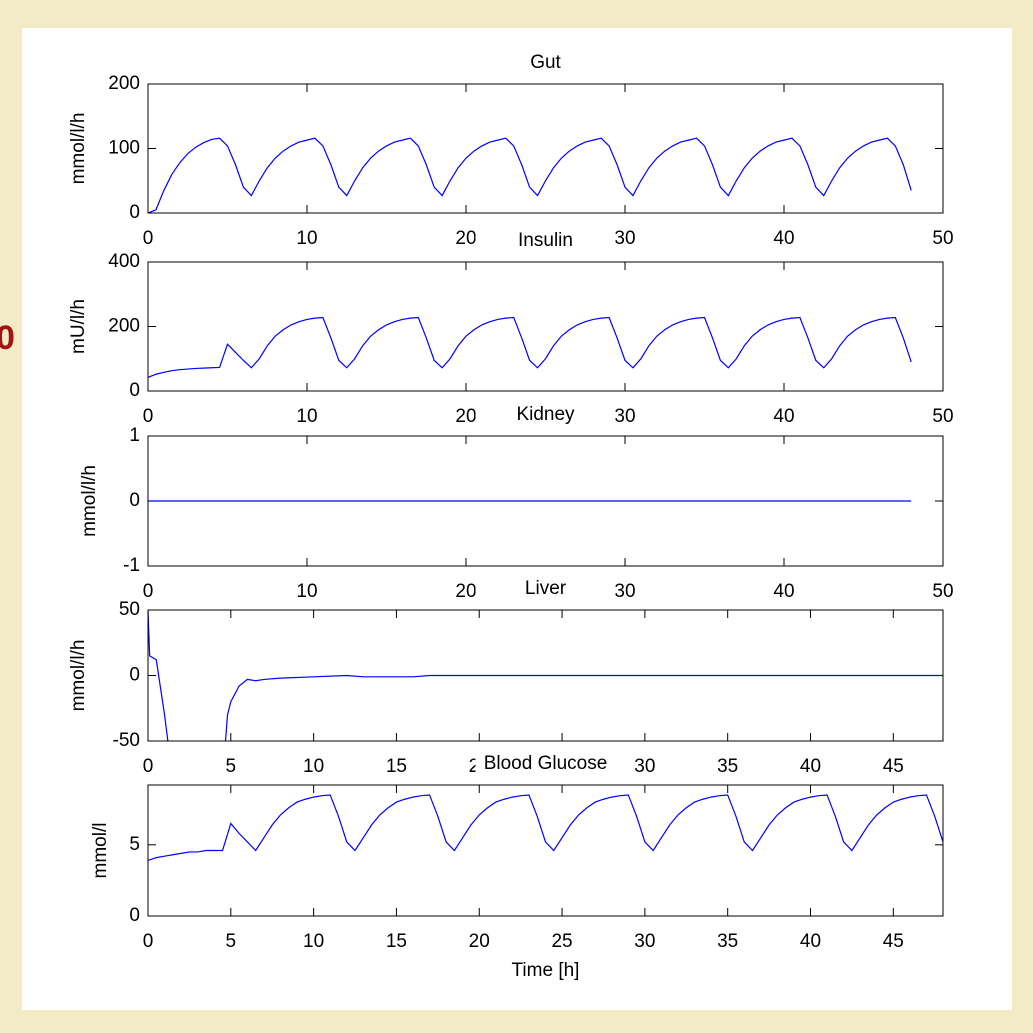  What do you see at coordinates (100, 851) in the screenshot?
I see `y-axis-label: mmol/l` at bounding box center [100, 851].